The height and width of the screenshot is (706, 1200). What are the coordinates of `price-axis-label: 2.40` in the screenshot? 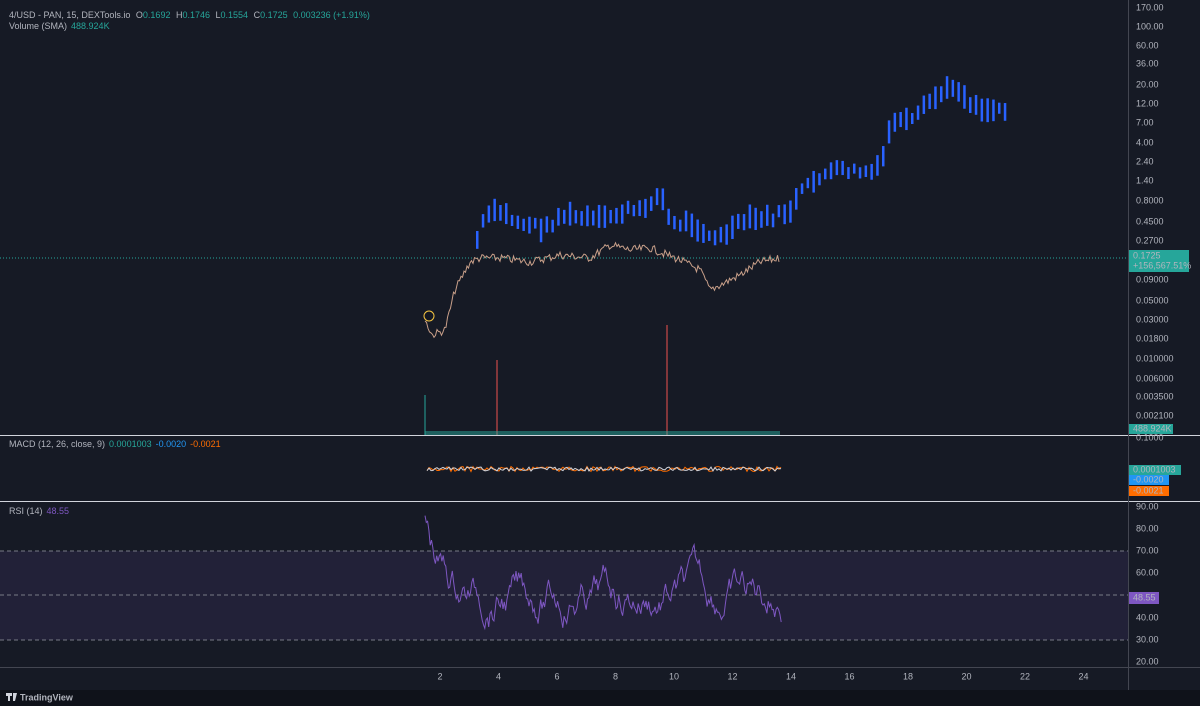 It's located at (1145, 161).